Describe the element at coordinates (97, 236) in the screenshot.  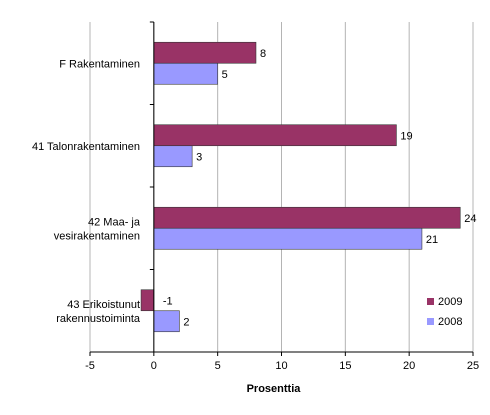
I see `category-label: vesirakentaminen` at that location.